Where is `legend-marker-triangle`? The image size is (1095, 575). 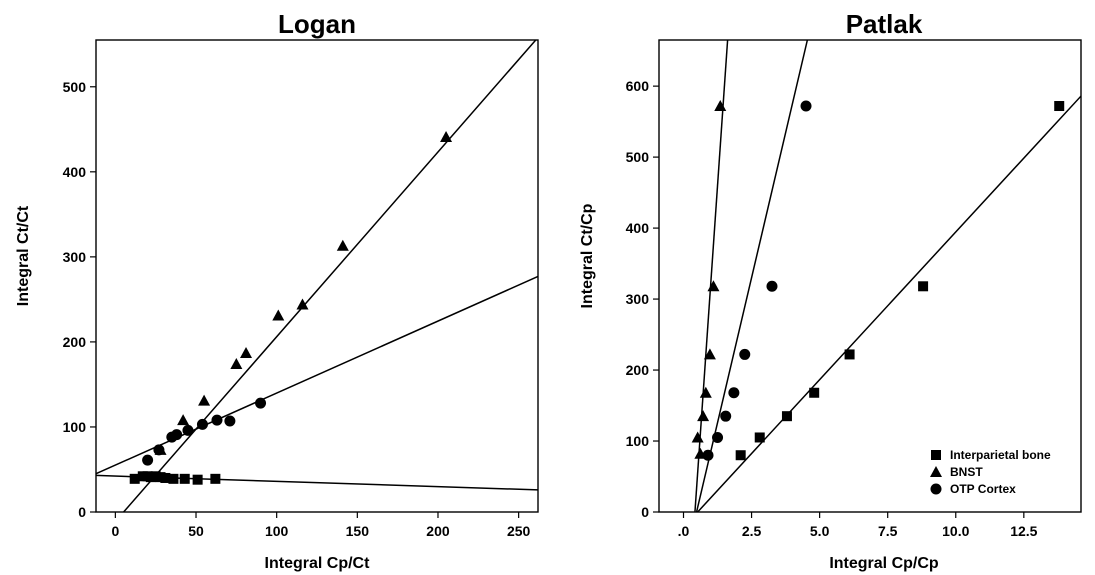
legend-marker-triangle is located at coordinates (936, 471).